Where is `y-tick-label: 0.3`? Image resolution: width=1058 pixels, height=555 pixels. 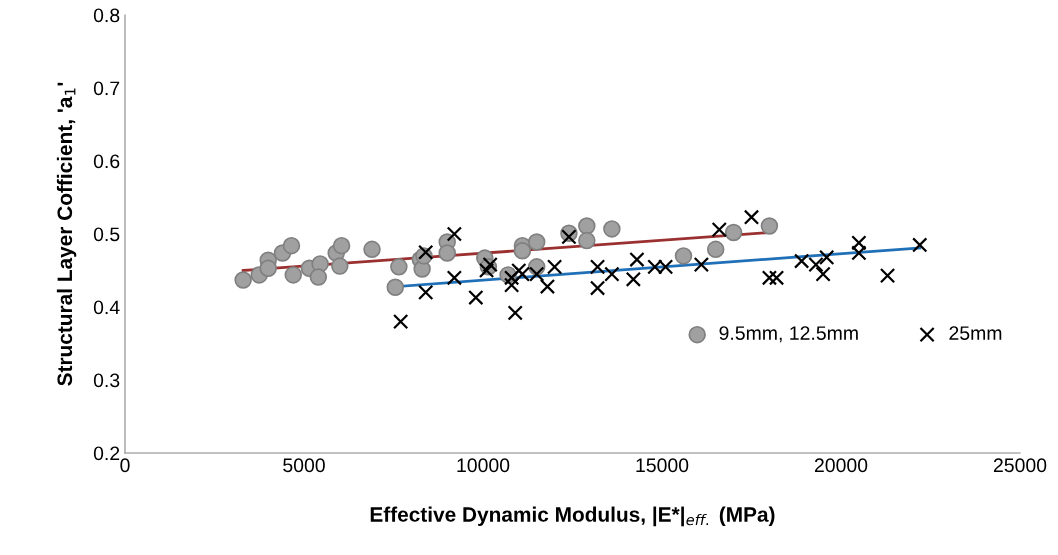
y-tick-label: 0.3 is located at coordinates (106, 380).